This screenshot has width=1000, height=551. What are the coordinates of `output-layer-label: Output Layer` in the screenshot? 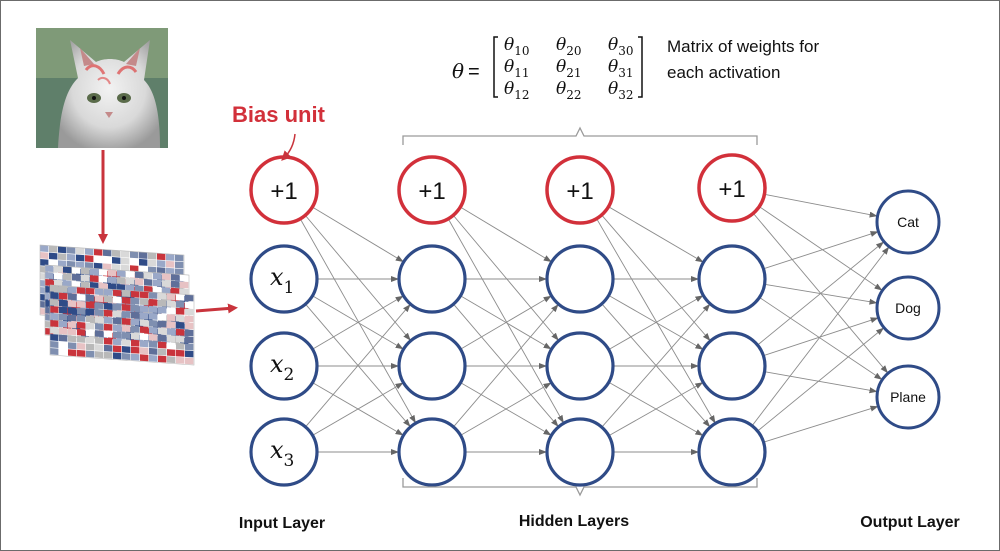 It's located at (910, 522).